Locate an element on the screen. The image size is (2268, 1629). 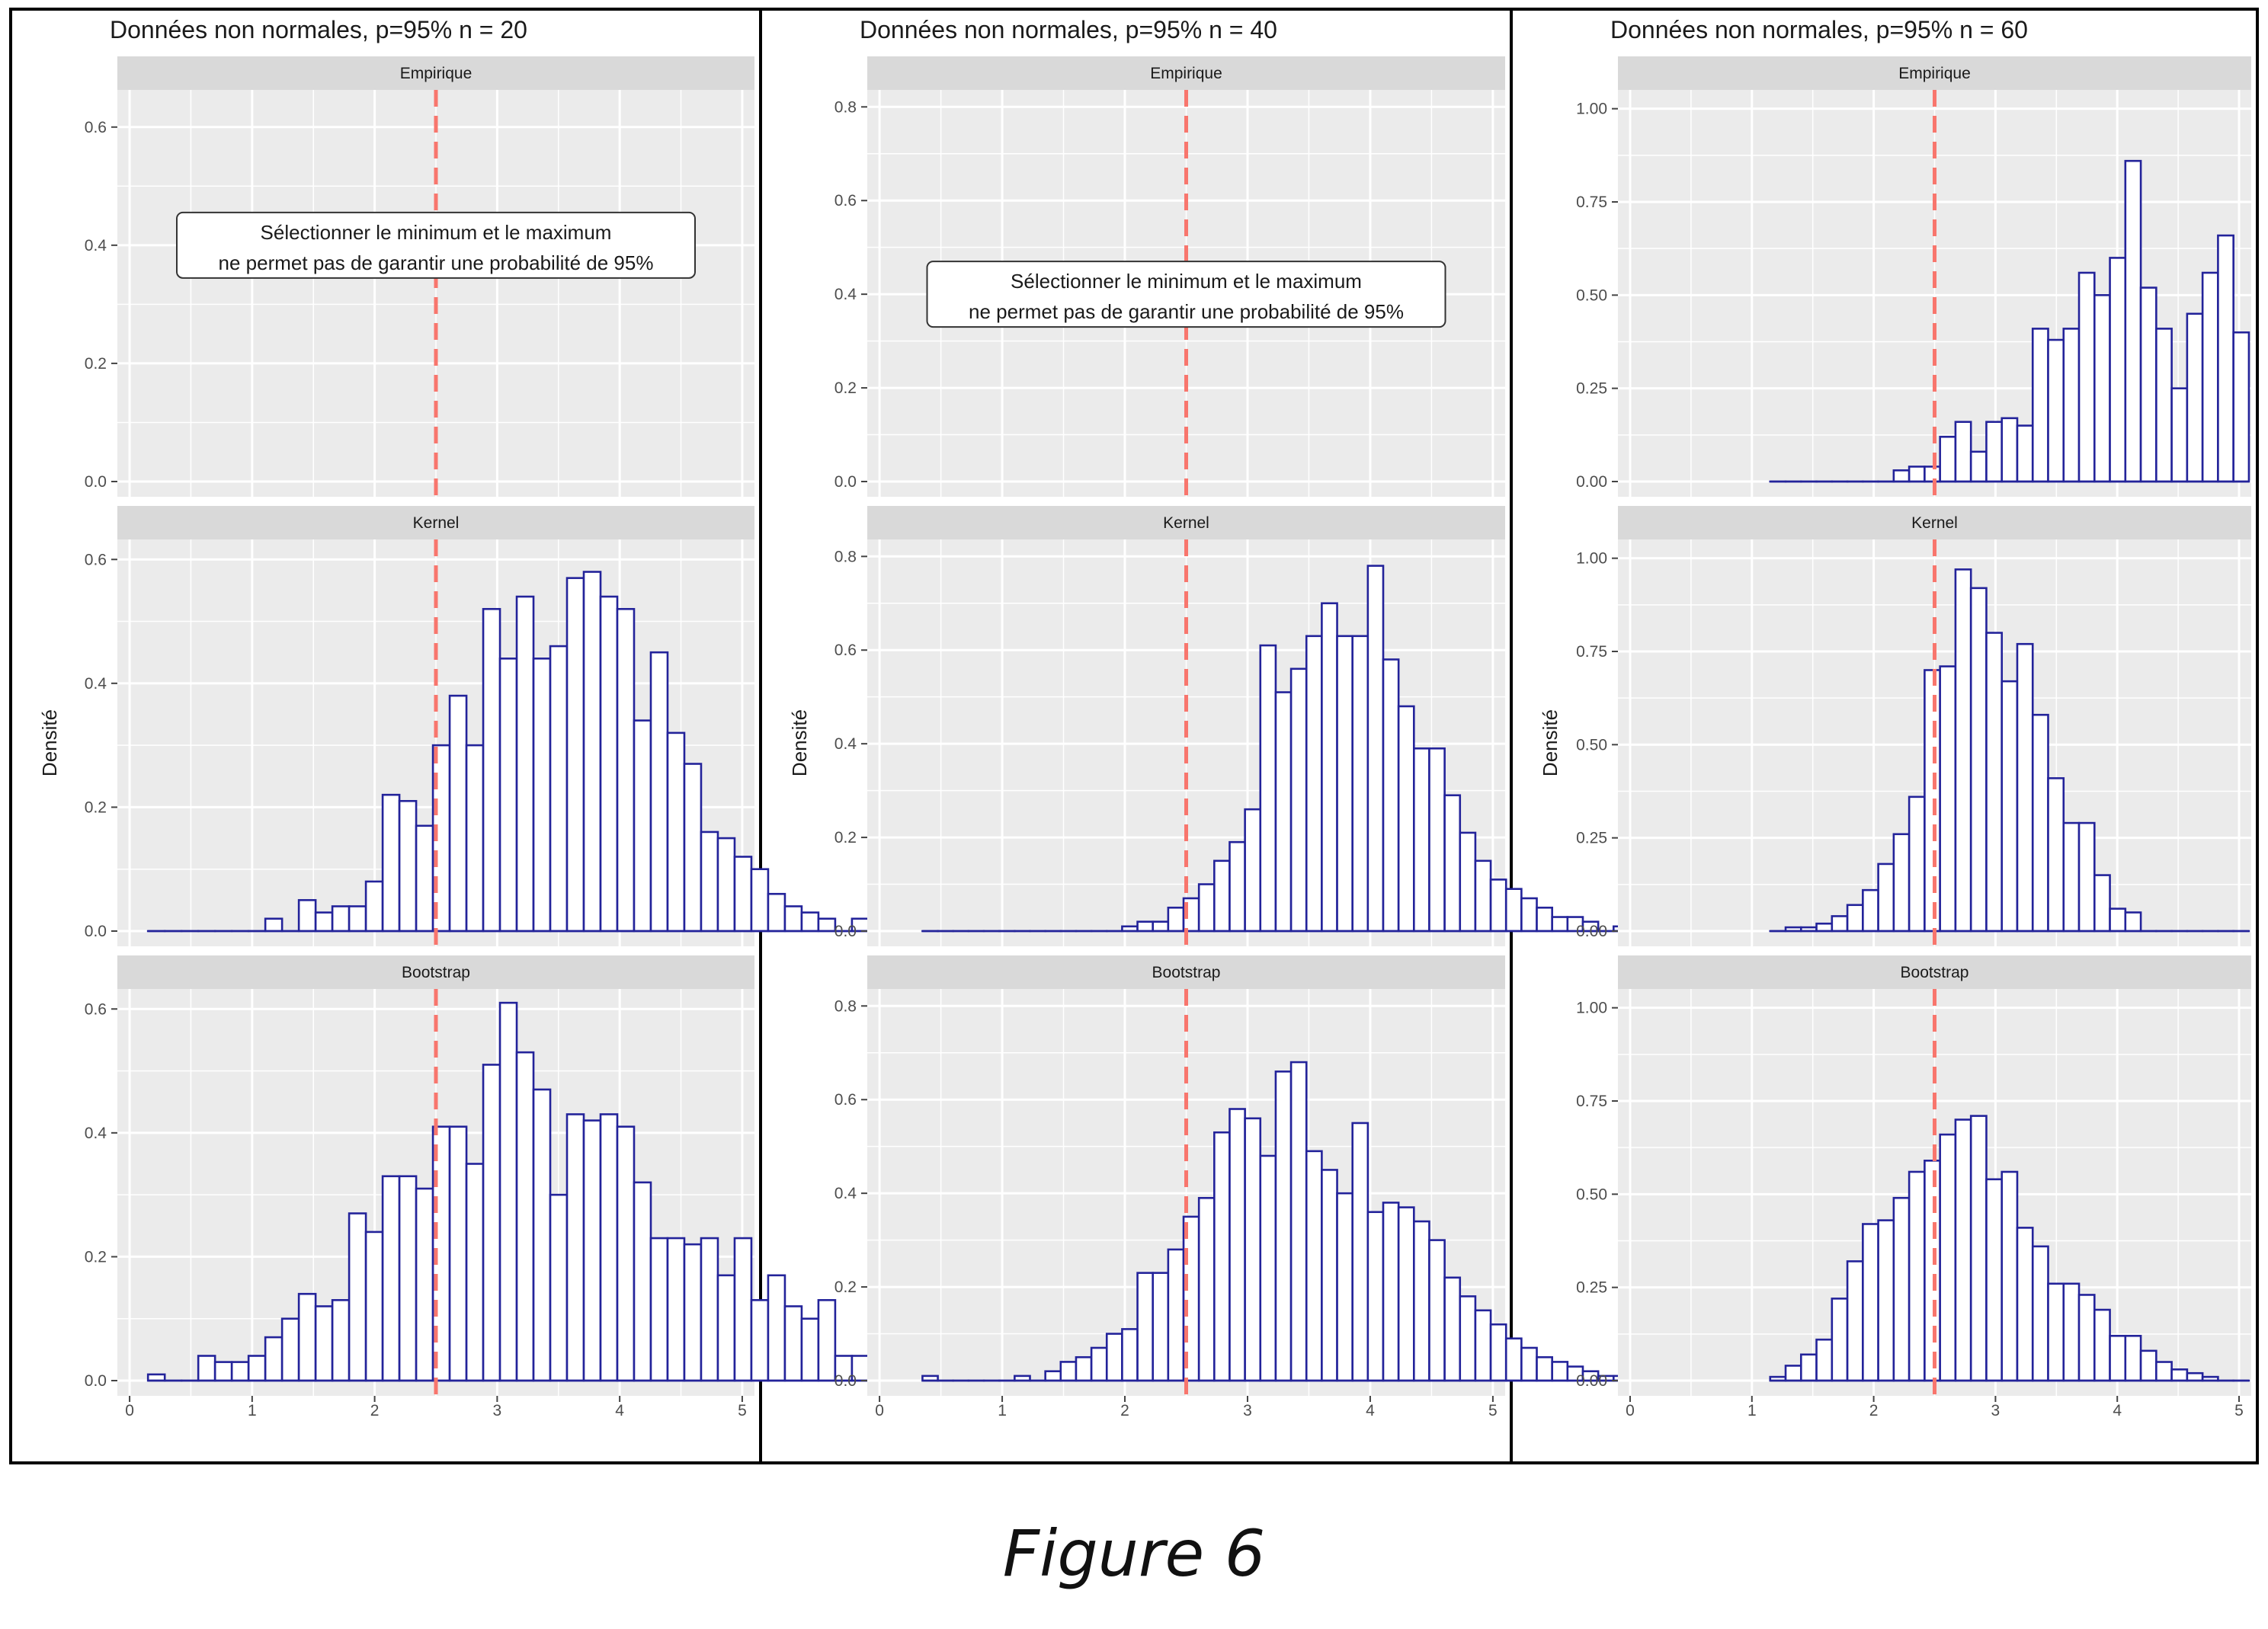
facet-bootstrap: Bootstrap 0.0 0.2 0.4 0.6 0.8 is located at coordinates (1232, 1175).